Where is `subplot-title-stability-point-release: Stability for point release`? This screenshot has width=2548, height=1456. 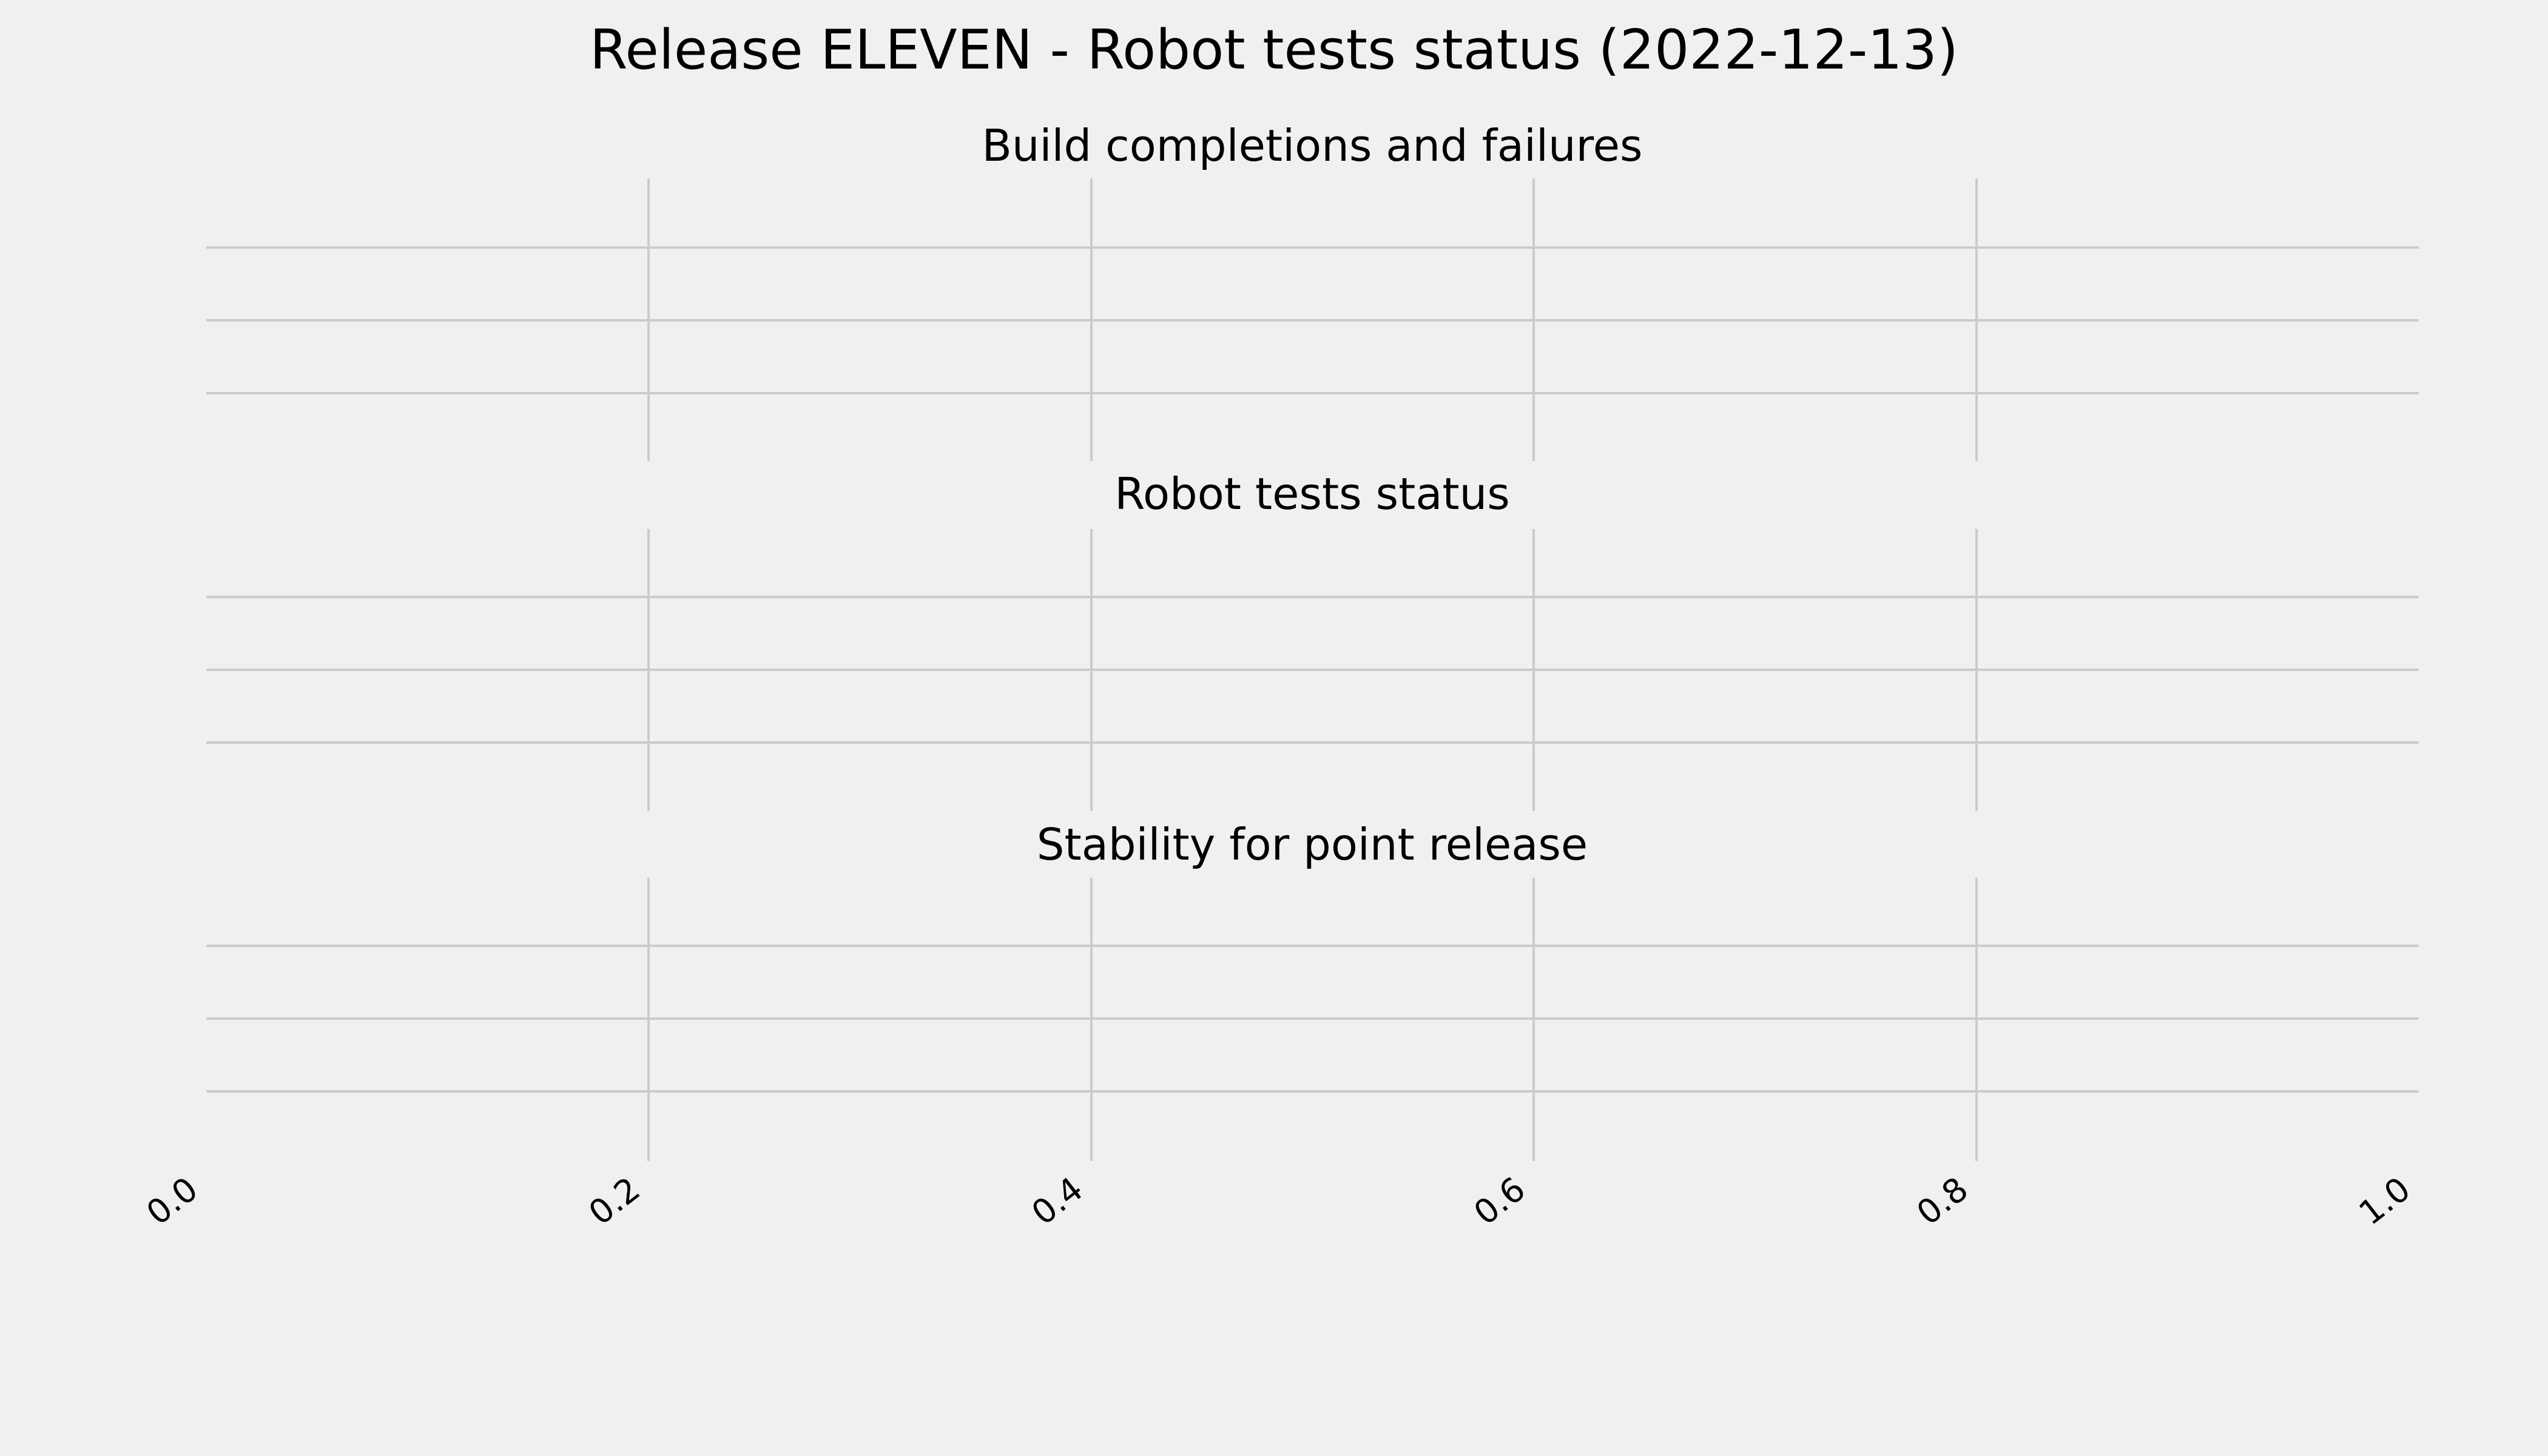
subplot-title-stability-point-release: Stability for point release is located at coordinates (1312, 844).